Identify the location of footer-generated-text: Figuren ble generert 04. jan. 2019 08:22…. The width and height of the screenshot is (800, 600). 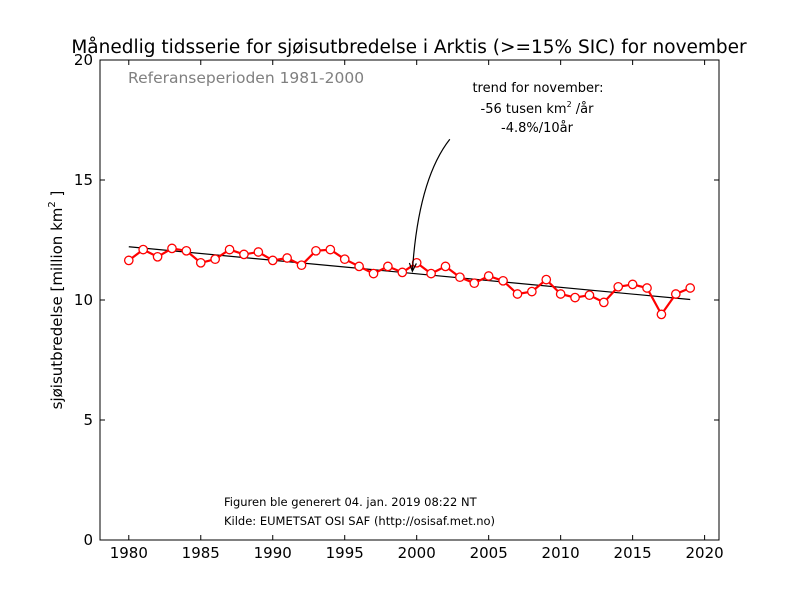
(351, 502).